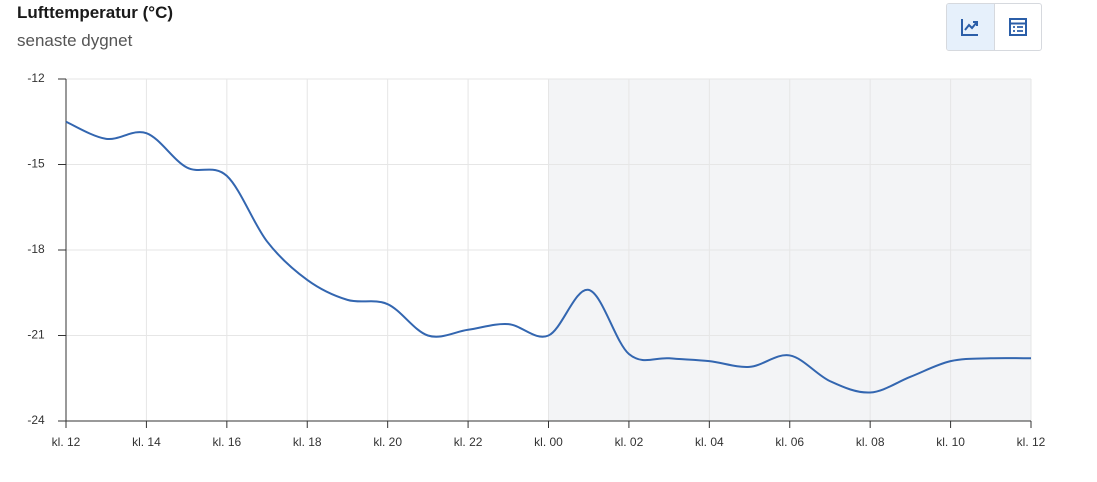 The width and height of the screenshot is (1097, 482). I want to click on table-icon, so click(1017, 27).